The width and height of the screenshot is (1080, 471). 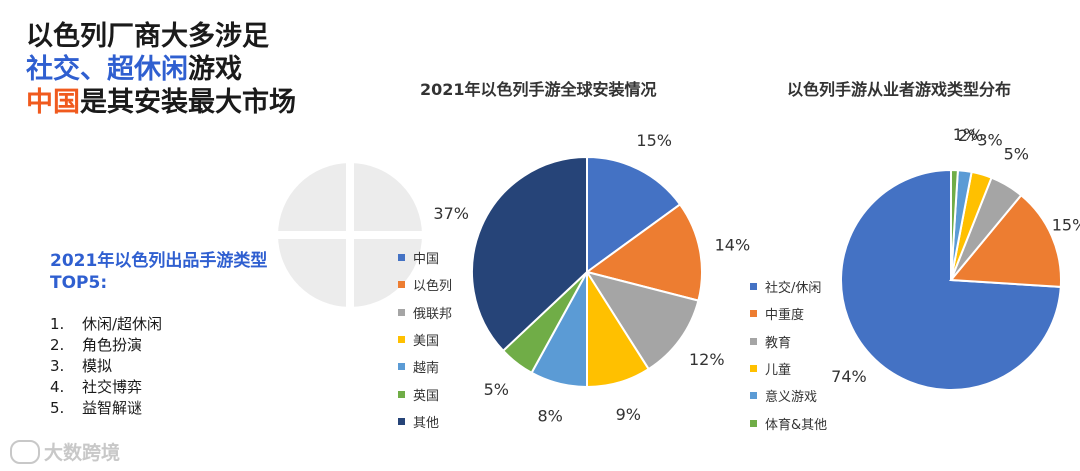 I want to click on list-item: 3. 模拟, so click(x=158, y=366).